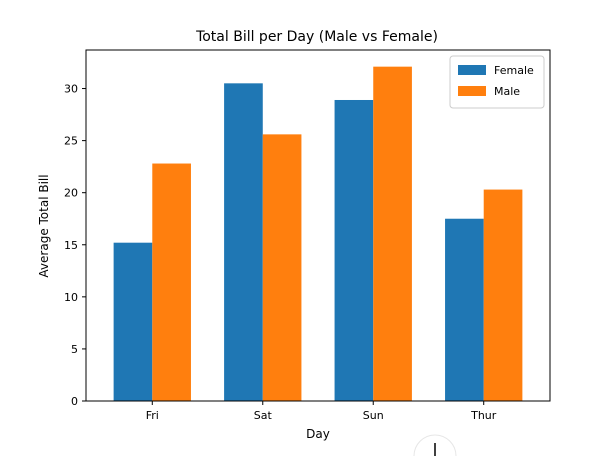 The width and height of the screenshot is (602, 460). Describe the element at coordinates (71, 89) in the screenshot. I see `y-tick-label: 30` at that location.